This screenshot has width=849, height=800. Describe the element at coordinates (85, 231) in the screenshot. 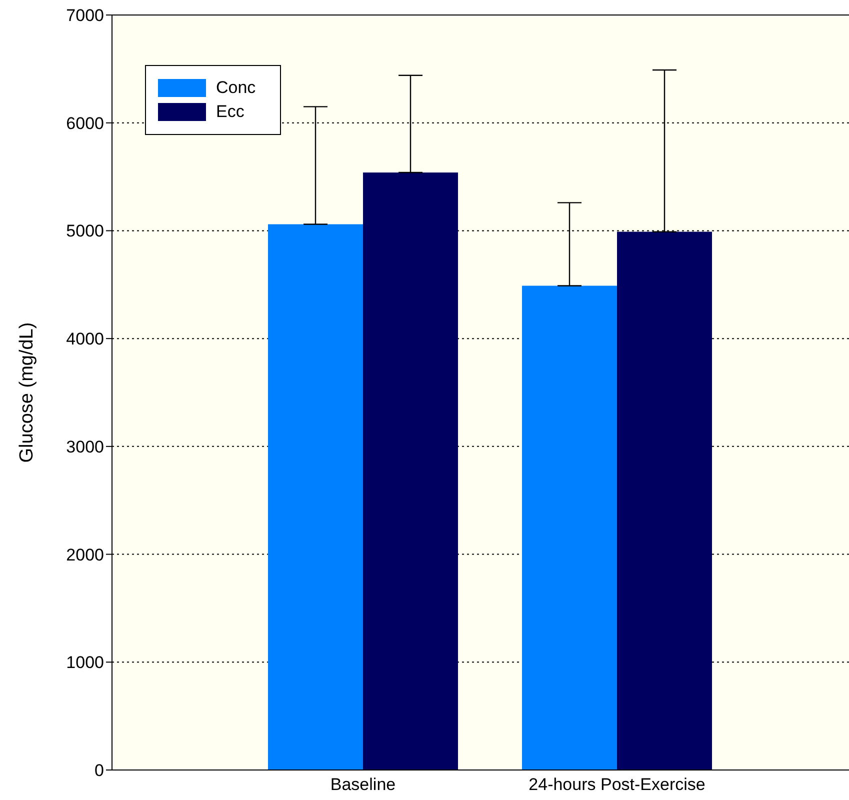

I see `y-tick-label: 5000` at that location.